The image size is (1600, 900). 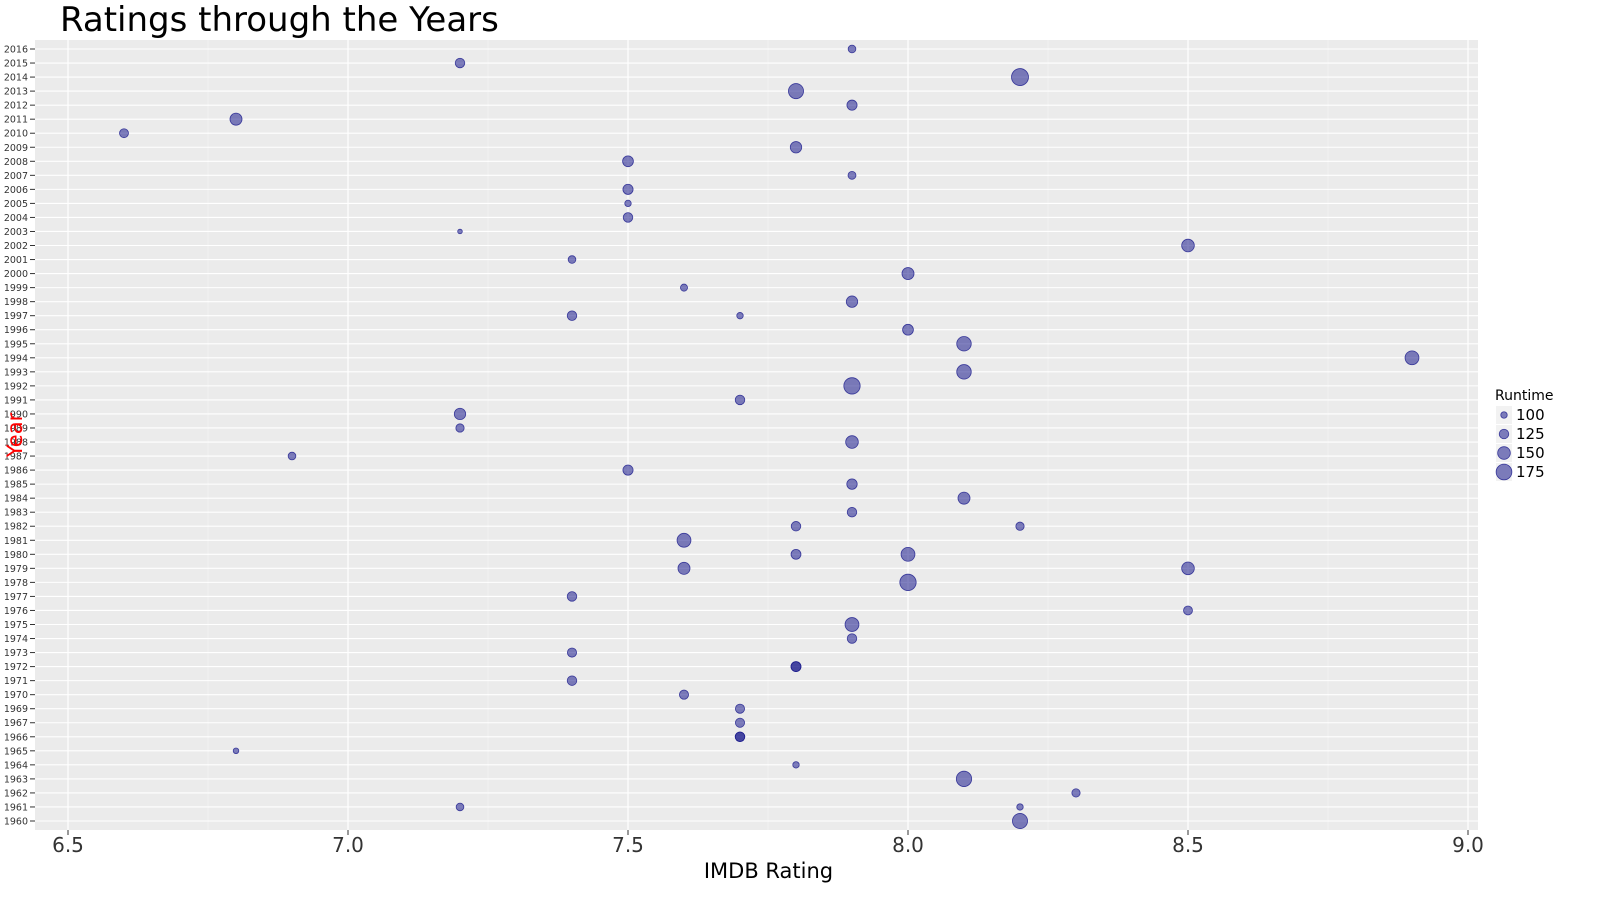 I want to click on x-tick-label: 8.5, so click(x=1188, y=845).